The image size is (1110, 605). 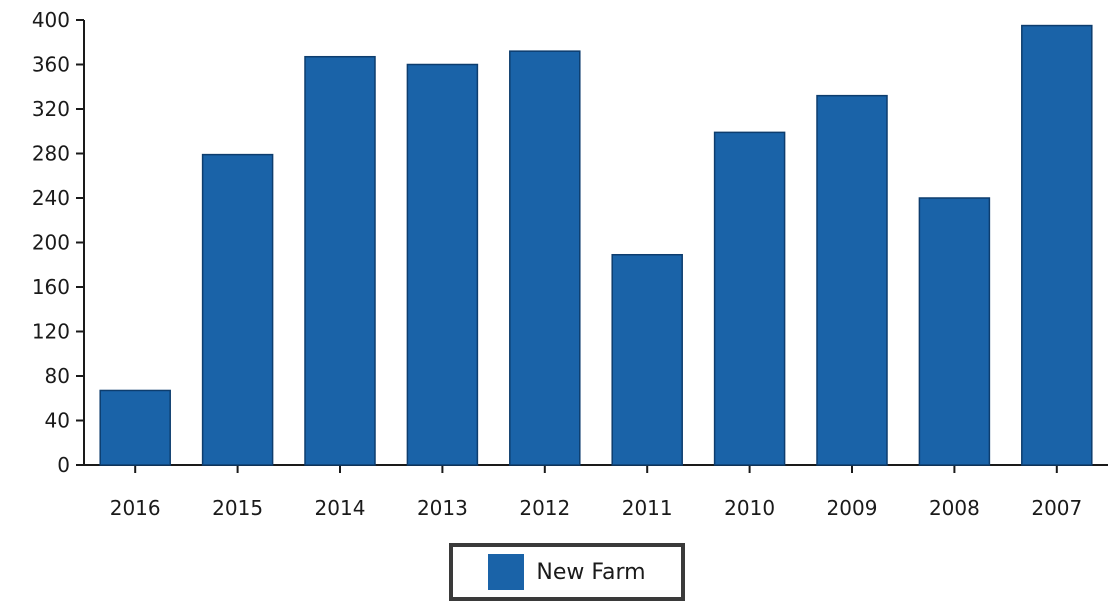 I want to click on x-tick-label-2008: 2008, so click(x=954, y=508).